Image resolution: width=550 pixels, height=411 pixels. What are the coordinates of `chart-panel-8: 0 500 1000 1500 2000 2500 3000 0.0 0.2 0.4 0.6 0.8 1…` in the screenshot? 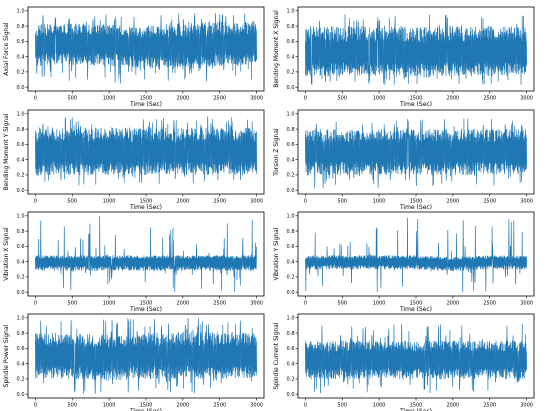 It's located at (404, 362).